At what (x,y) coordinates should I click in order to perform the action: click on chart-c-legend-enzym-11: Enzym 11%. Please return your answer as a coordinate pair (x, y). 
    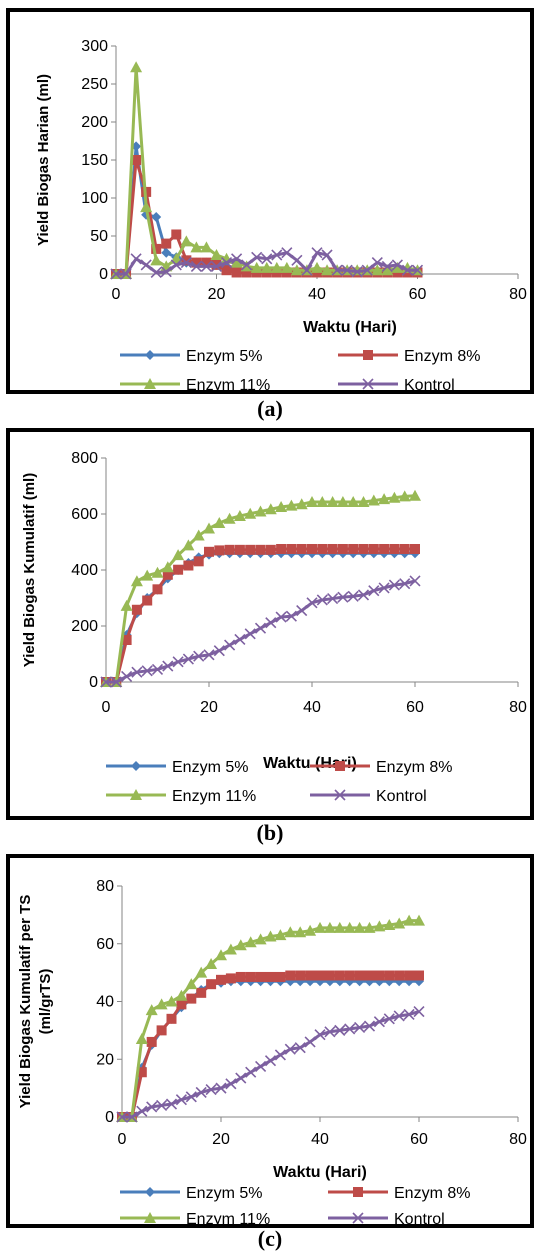
    Looking at the image, I should click on (195, 1217).